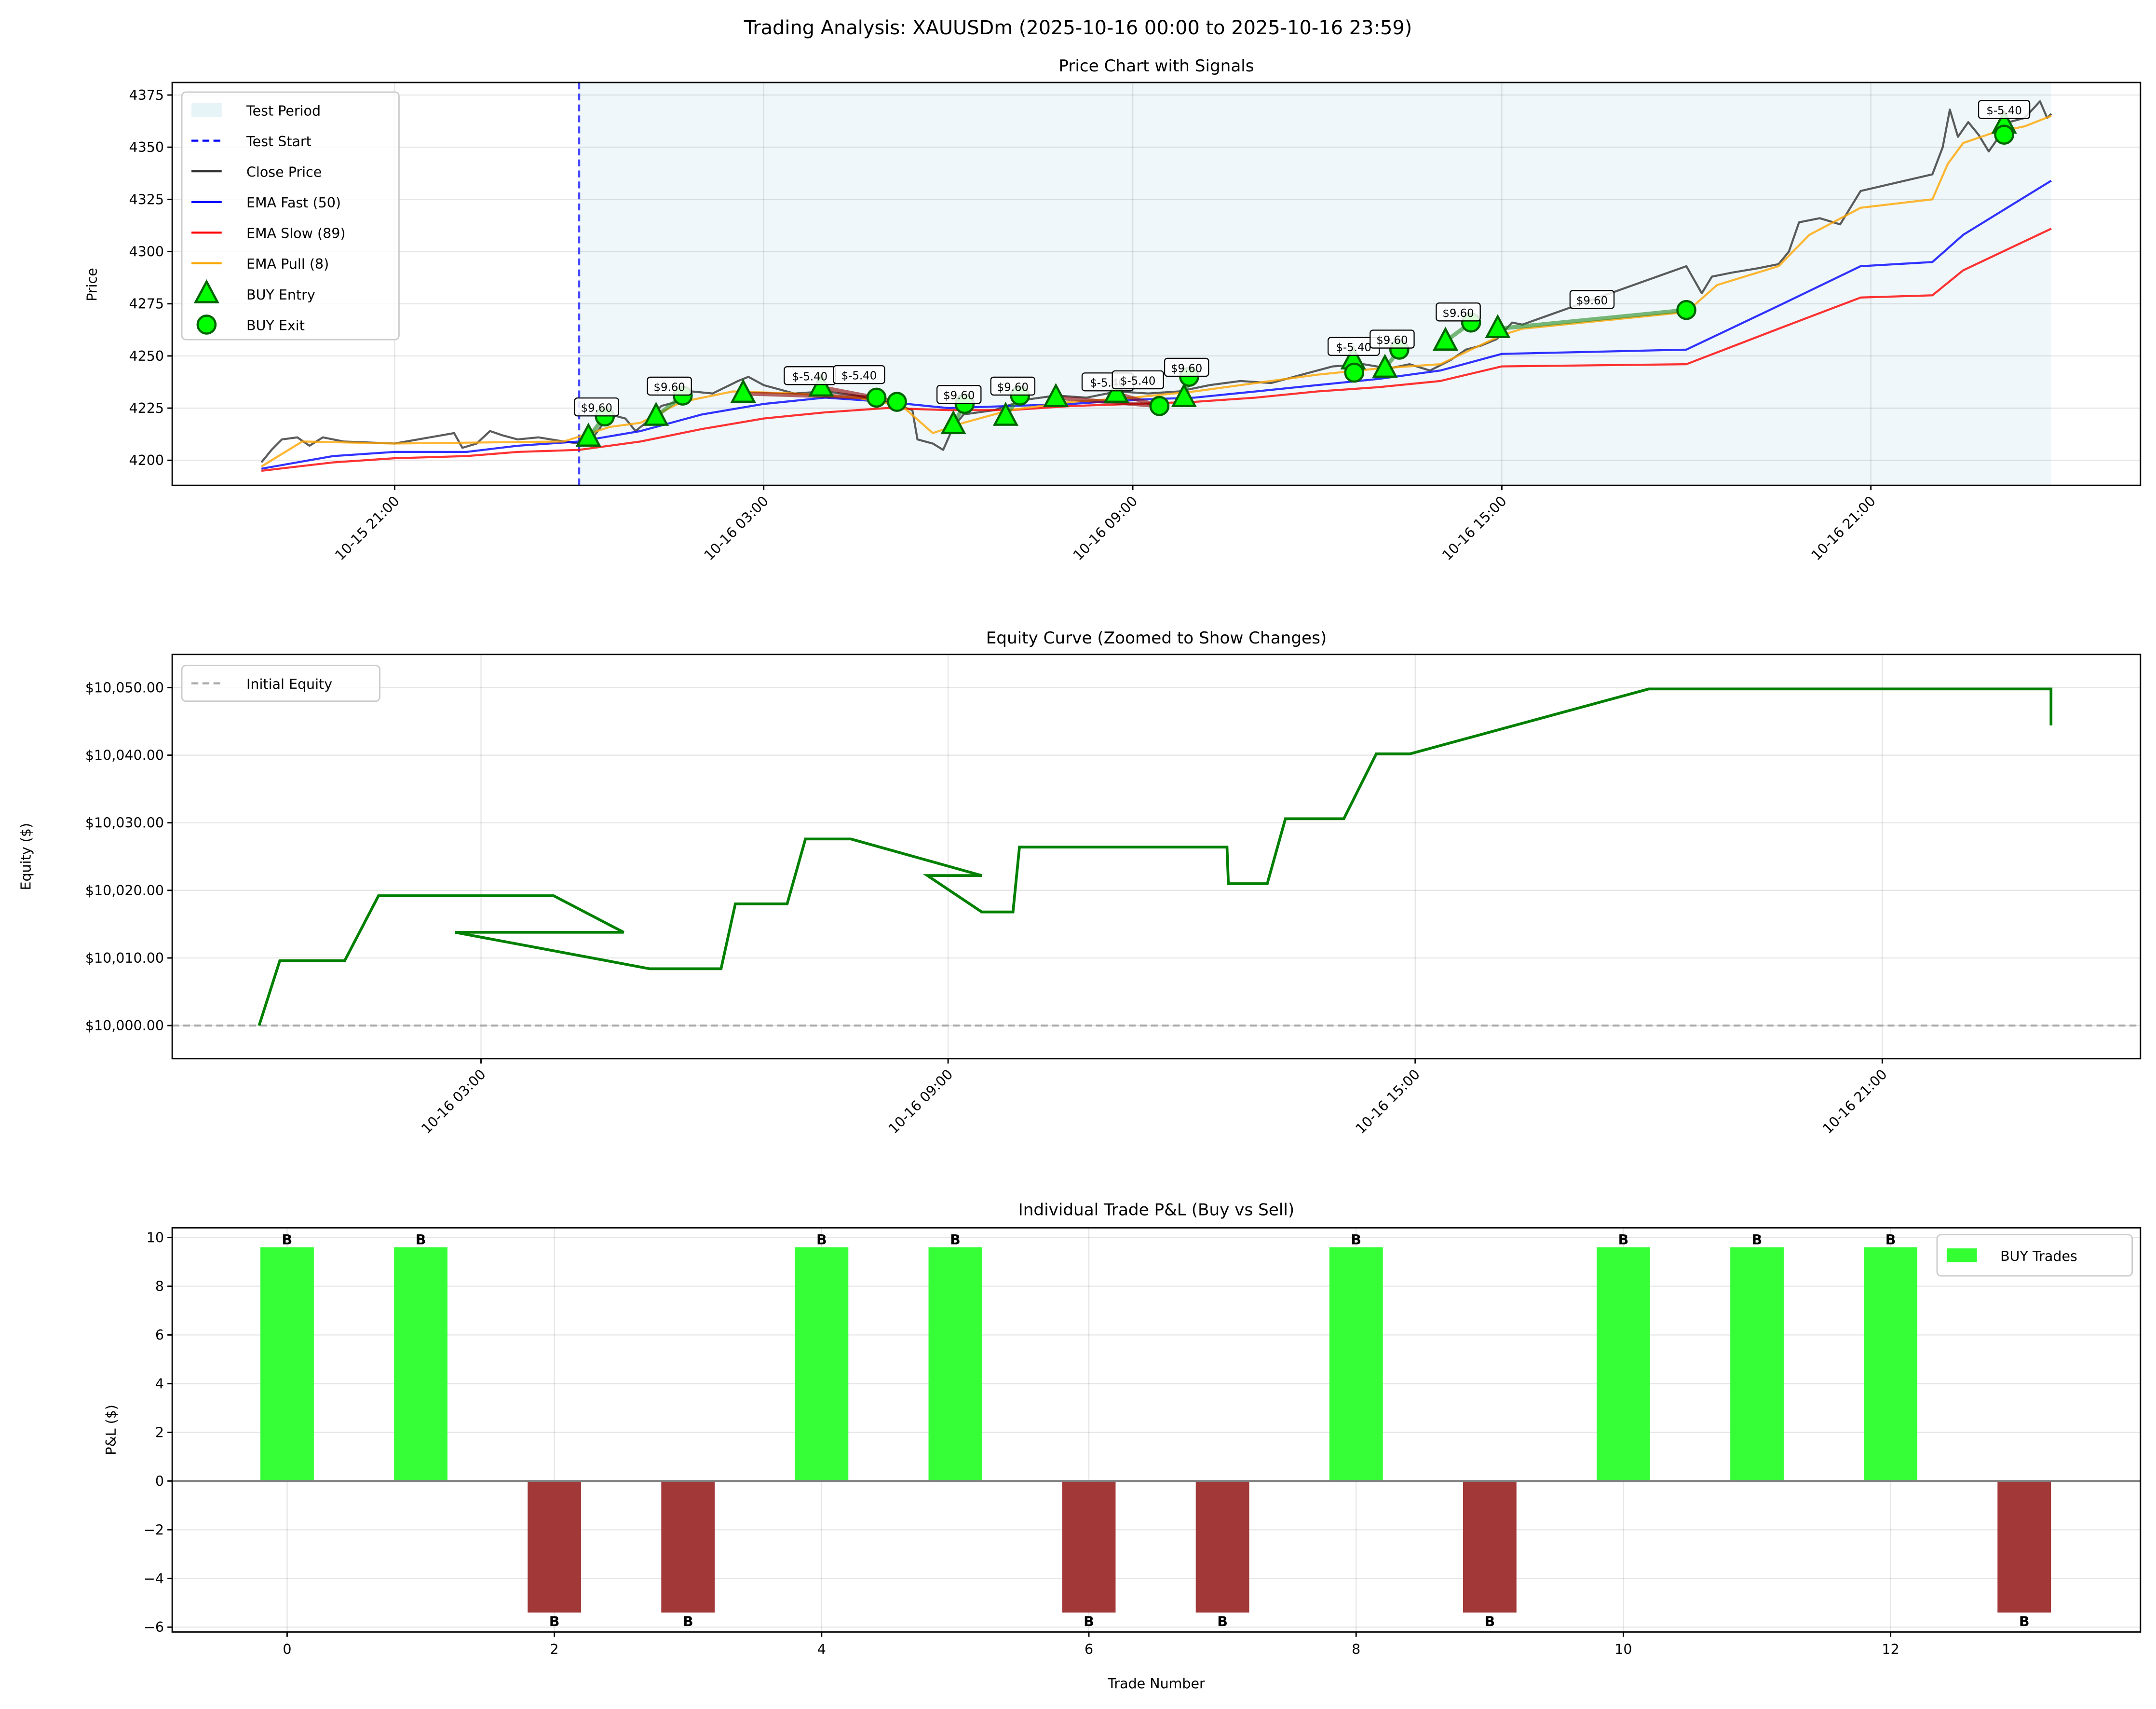 This screenshot has height=1709, width=2156. Describe the element at coordinates (289, 684) in the screenshot. I see `legend-label: Initial Equity` at that location.